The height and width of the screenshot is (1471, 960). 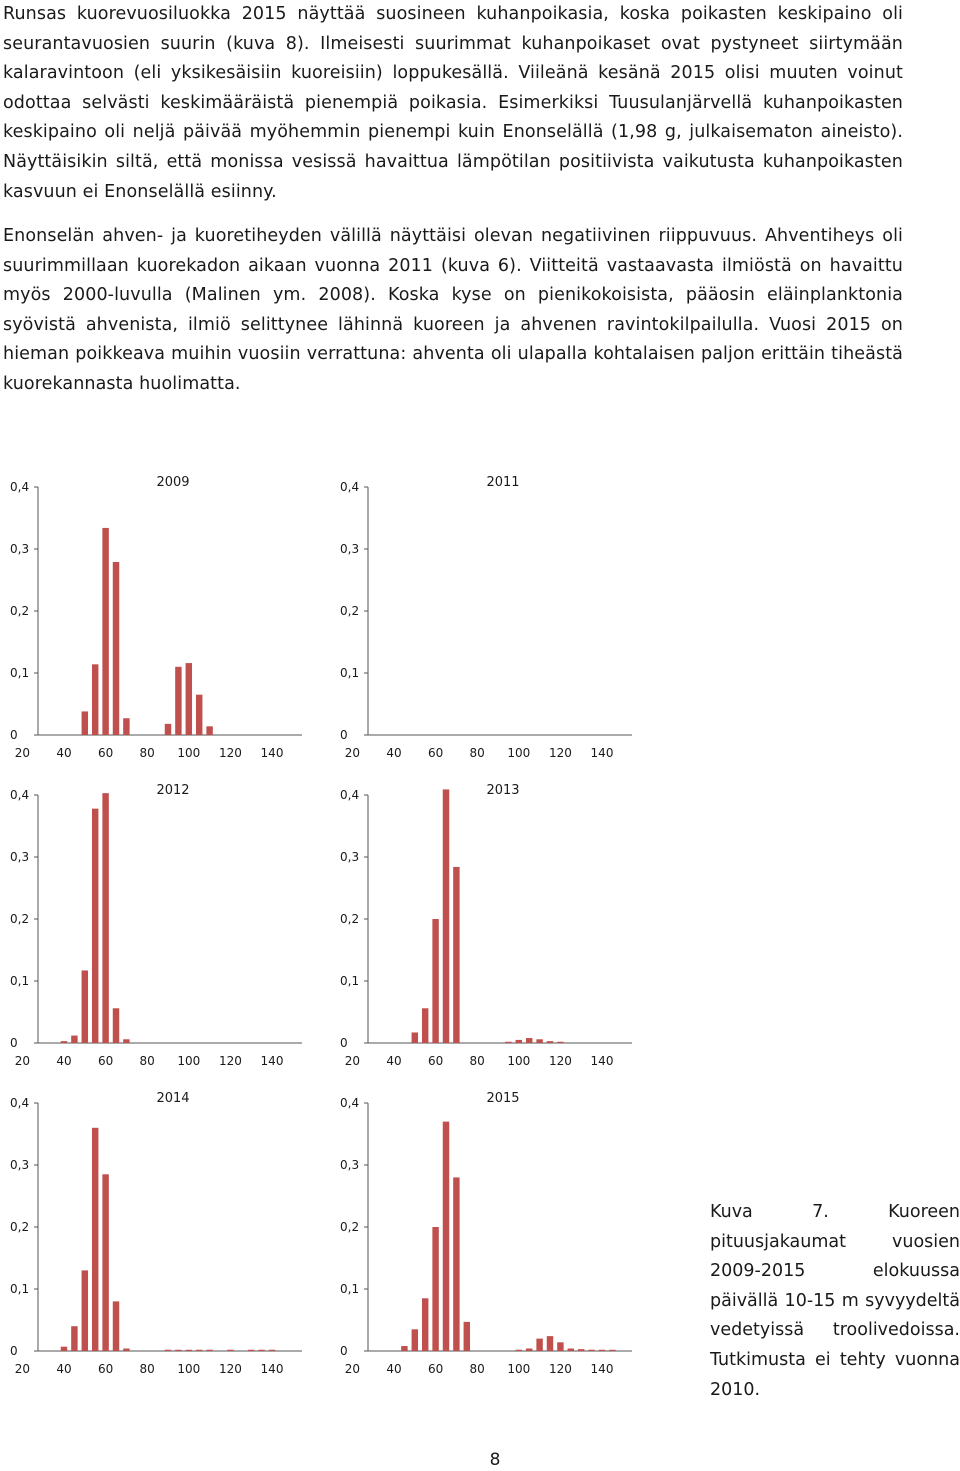 I want to click on chart-2014: 2014 0 0,1 0,2 0,3 0,4 20 40 60 80 100 120 140, so click(x=155, y=1238).